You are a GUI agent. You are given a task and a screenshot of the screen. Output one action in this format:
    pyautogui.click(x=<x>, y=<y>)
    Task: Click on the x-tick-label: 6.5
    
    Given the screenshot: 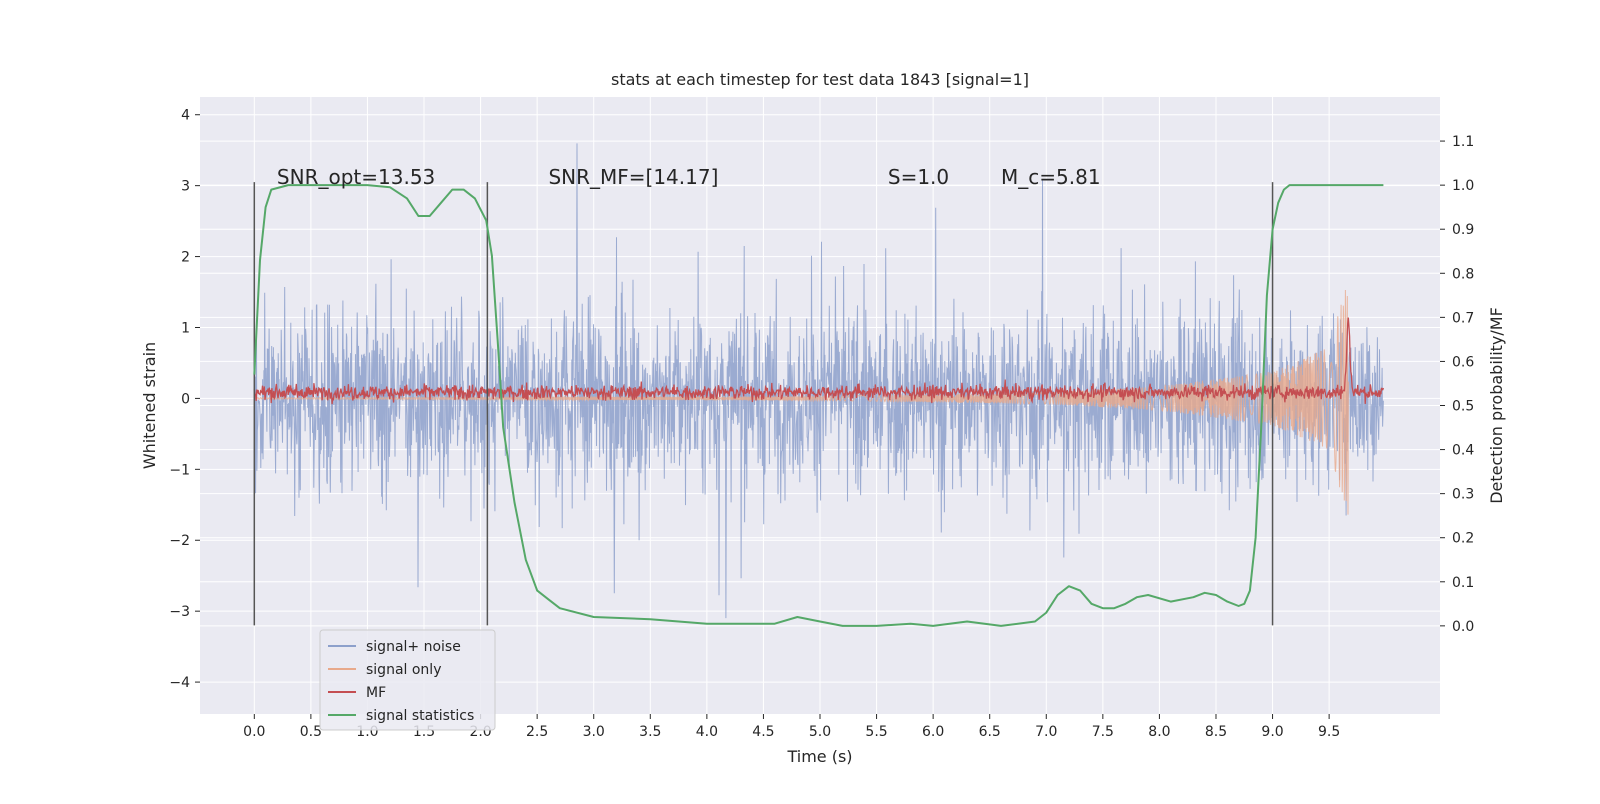 What is the action you would take?
    pyautogui.click(x=990, y=732)
    